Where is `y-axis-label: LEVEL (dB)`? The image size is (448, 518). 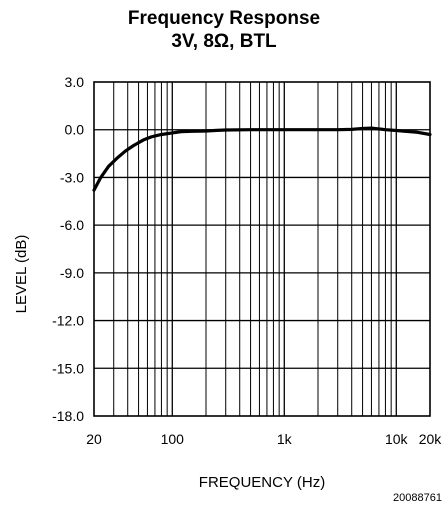
y-axis-label: LEVEL (dB) is located at coordinates (21, 274).